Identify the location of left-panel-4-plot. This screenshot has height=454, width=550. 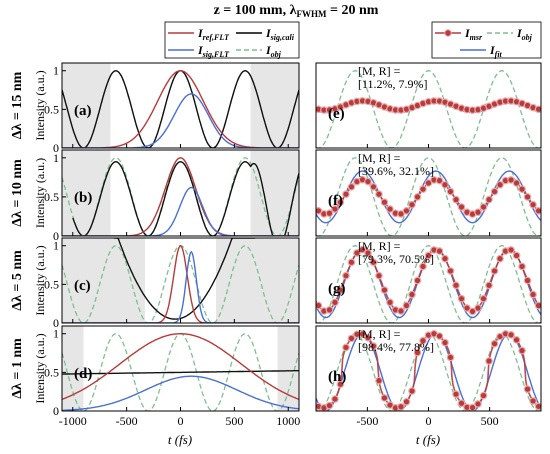
(180, 368).